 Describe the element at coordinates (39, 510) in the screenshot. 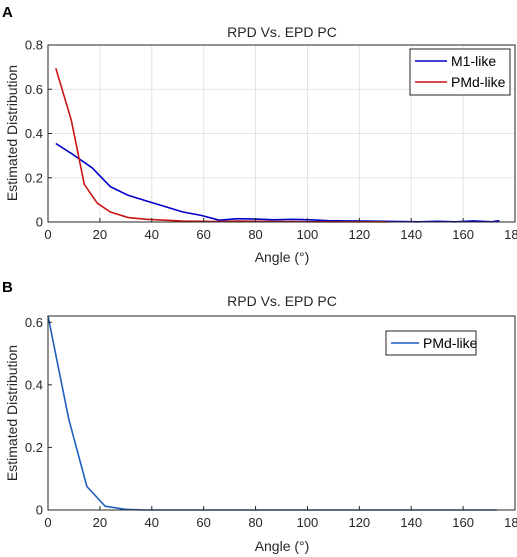

I see `y-tick-label-b: 0` at that location.